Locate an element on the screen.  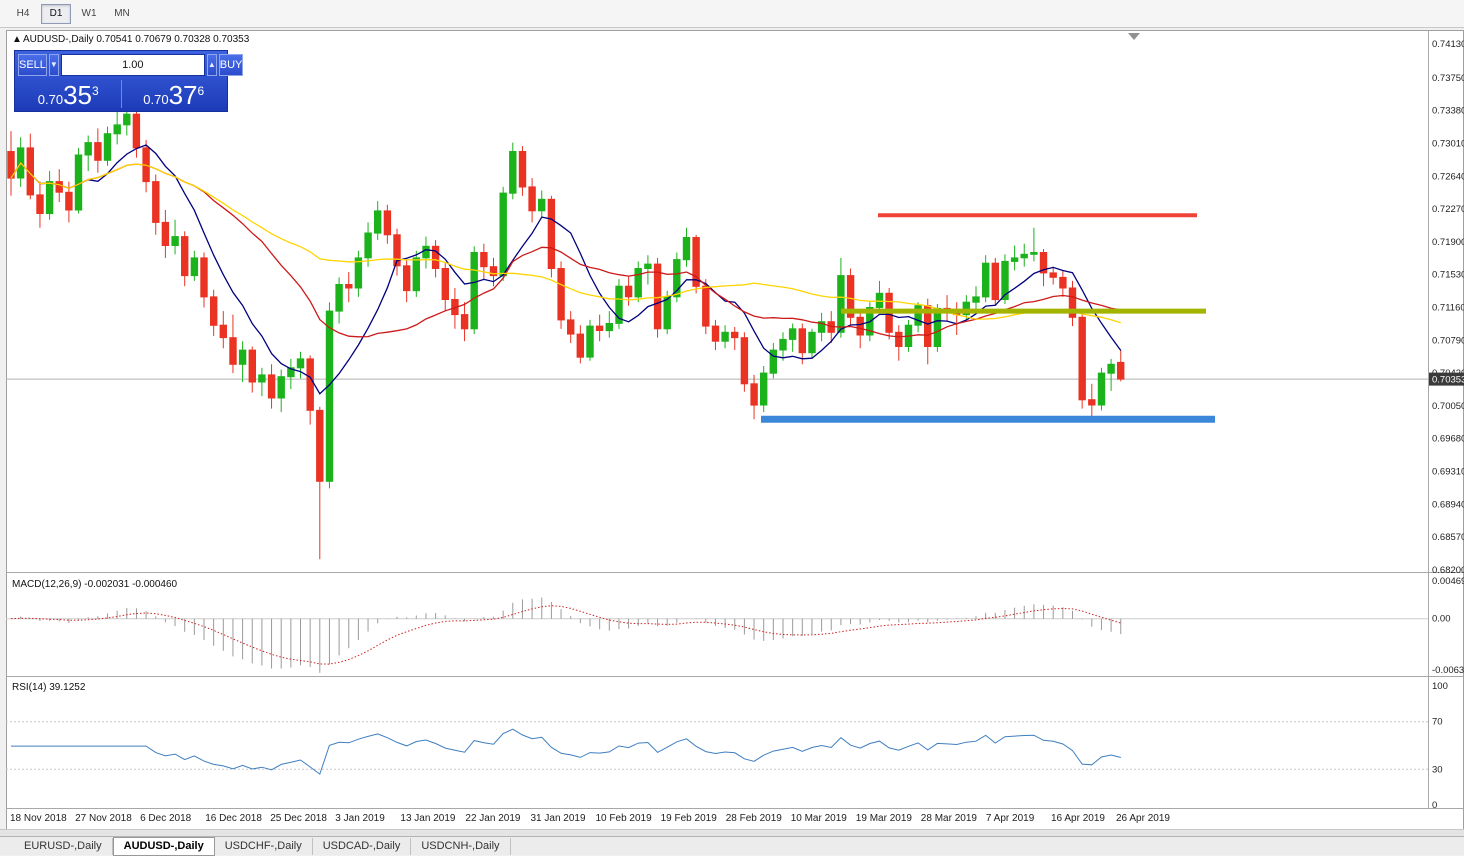
rsi-label: RSI(14) 39.1252 is located at coordinates (49, 687).